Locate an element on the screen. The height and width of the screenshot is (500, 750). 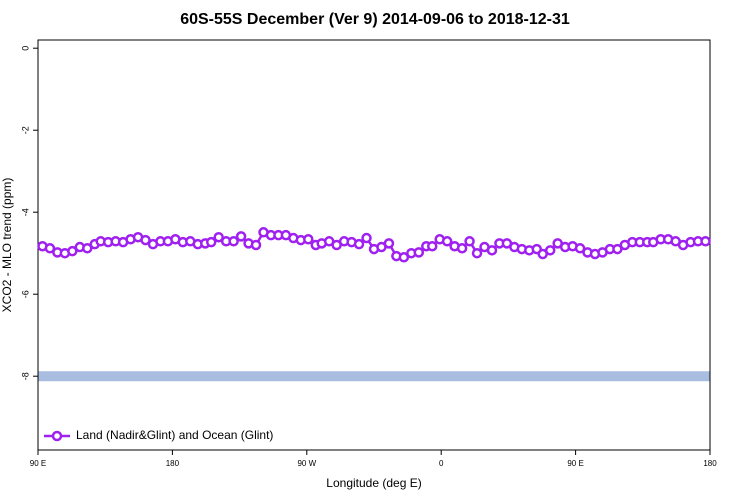
x-tick-label: 90 W is located at coordinates (306, 463).